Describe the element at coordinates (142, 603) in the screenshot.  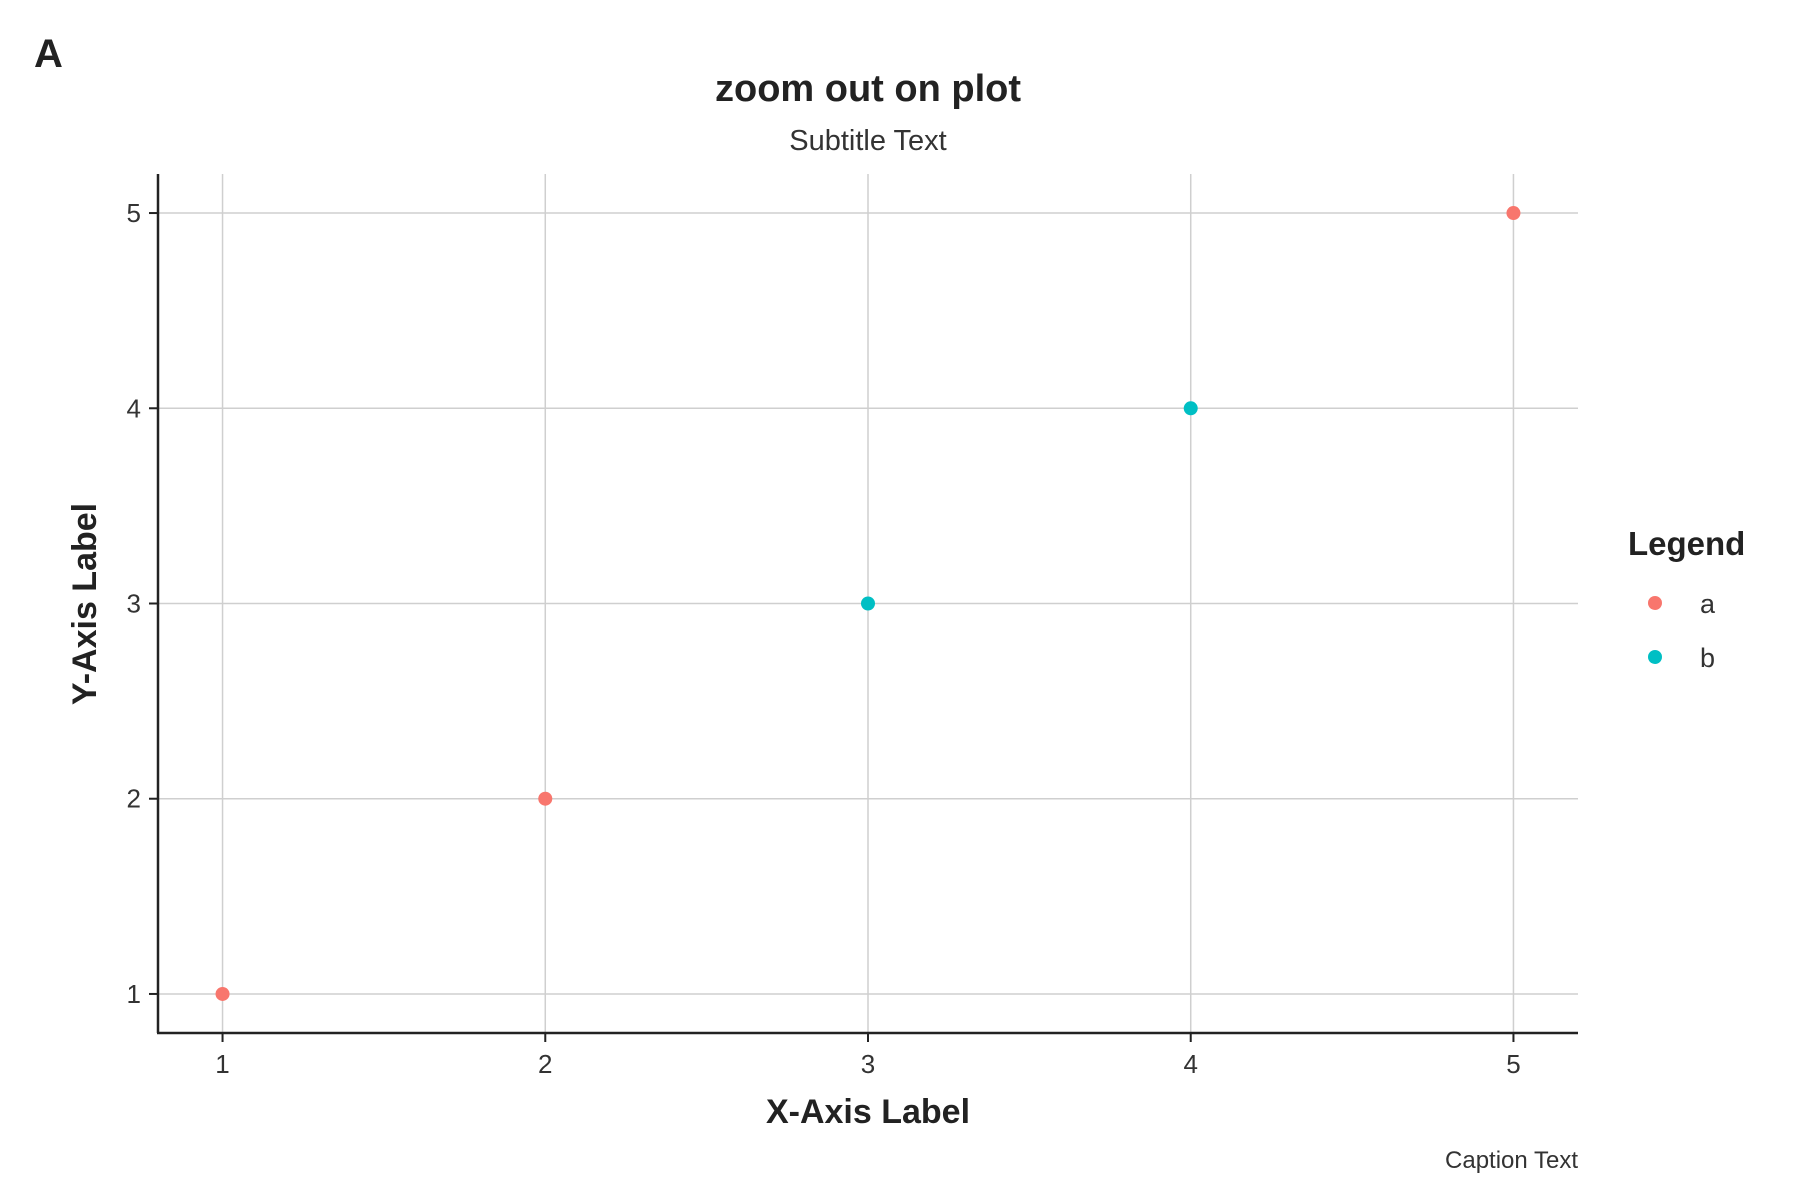
I see `y-axis-ticks: 1 2 3 4 5` at that location.